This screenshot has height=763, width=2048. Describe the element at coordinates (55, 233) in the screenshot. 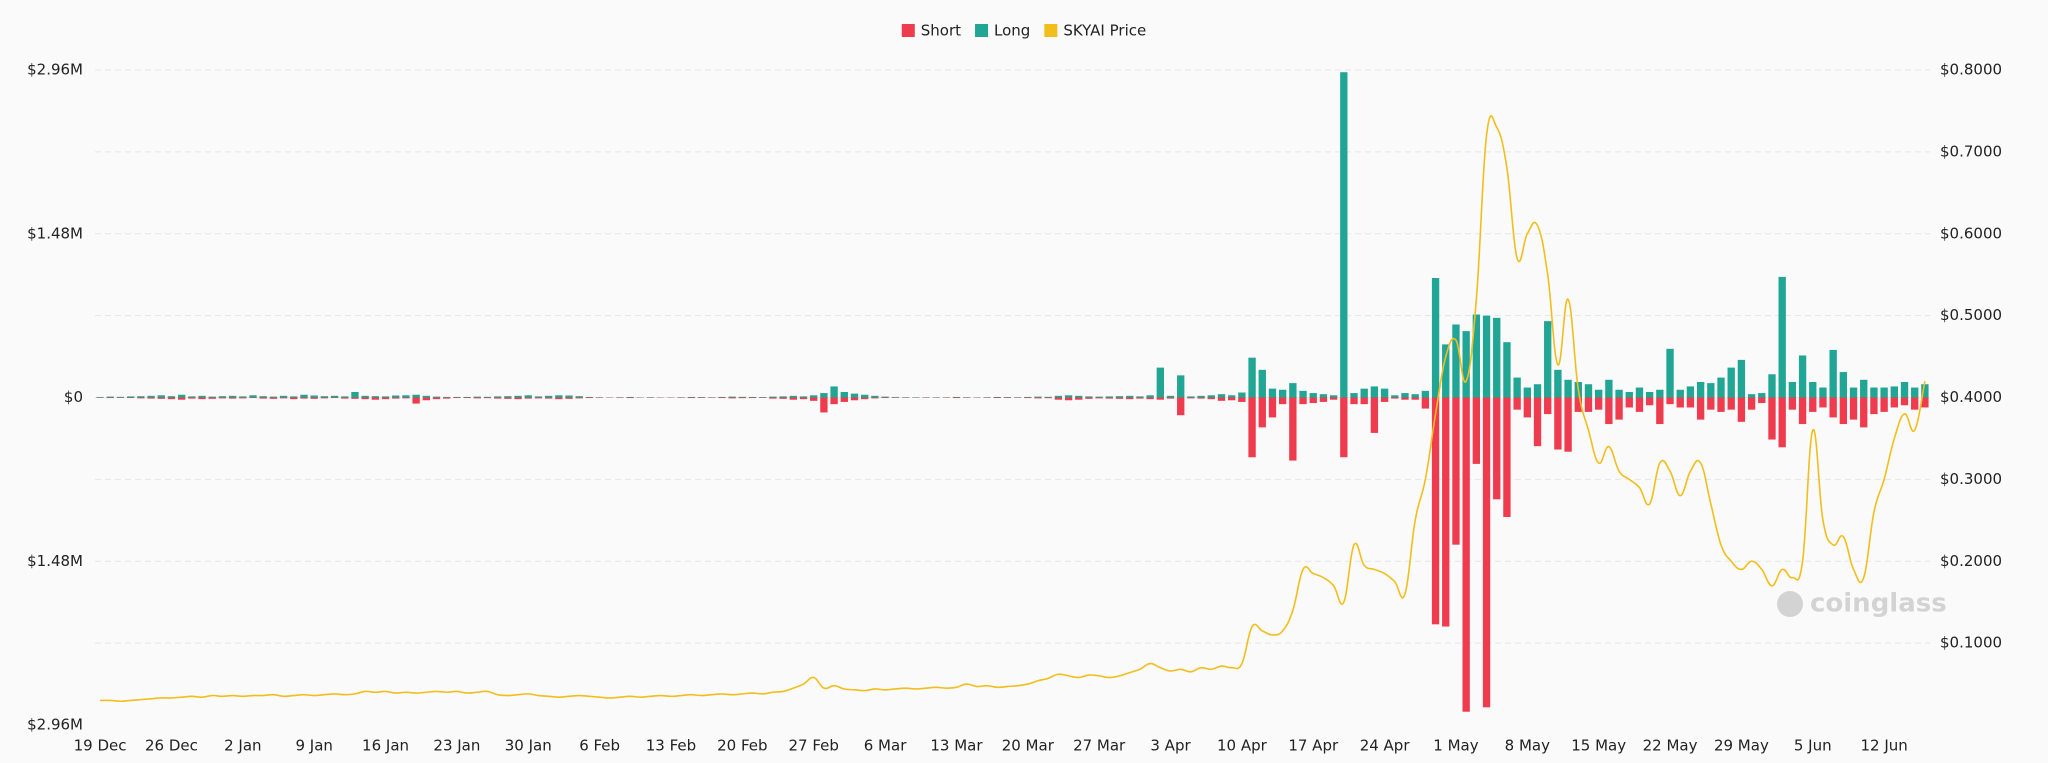

I see `y-tick-label: $1.48M` at that location.